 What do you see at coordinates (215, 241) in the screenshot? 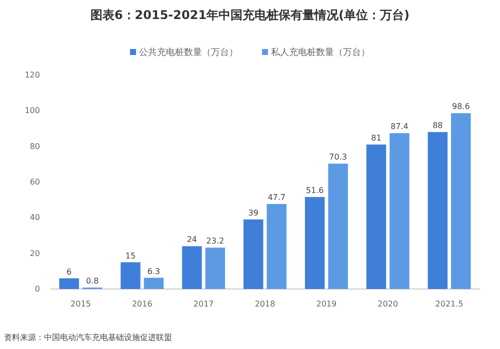
I see `data-label: 23.2` at bounding box center [215, 241].